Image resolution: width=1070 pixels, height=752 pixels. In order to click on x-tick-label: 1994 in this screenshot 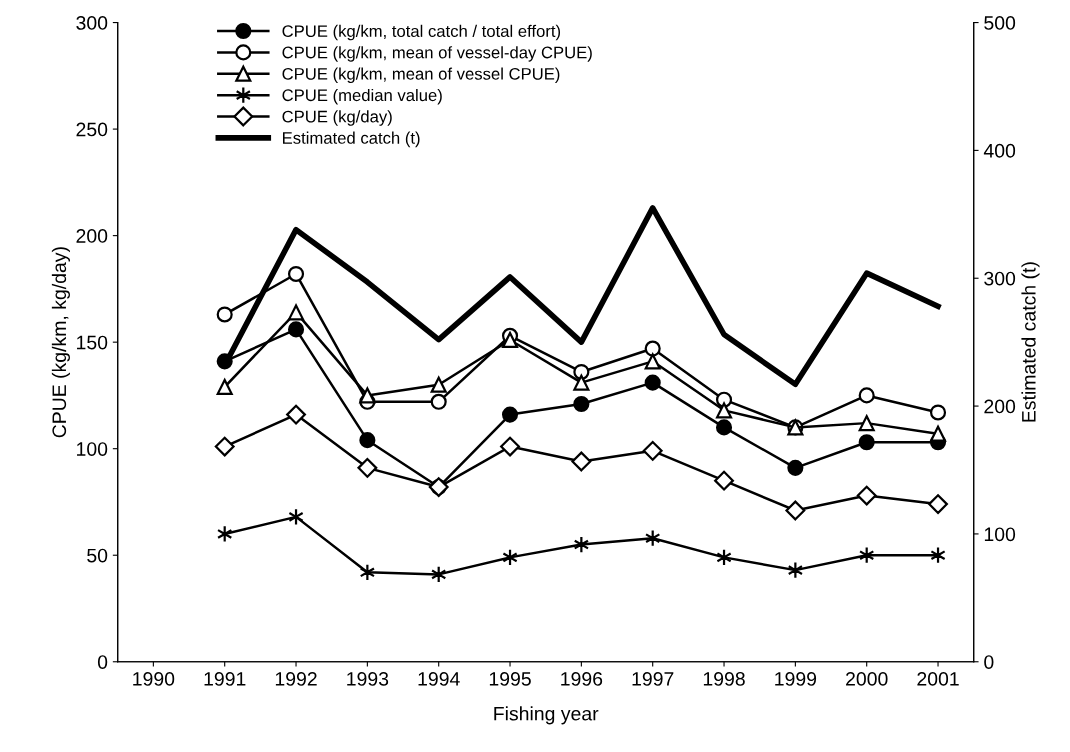, I will do `click(439, 679)`.